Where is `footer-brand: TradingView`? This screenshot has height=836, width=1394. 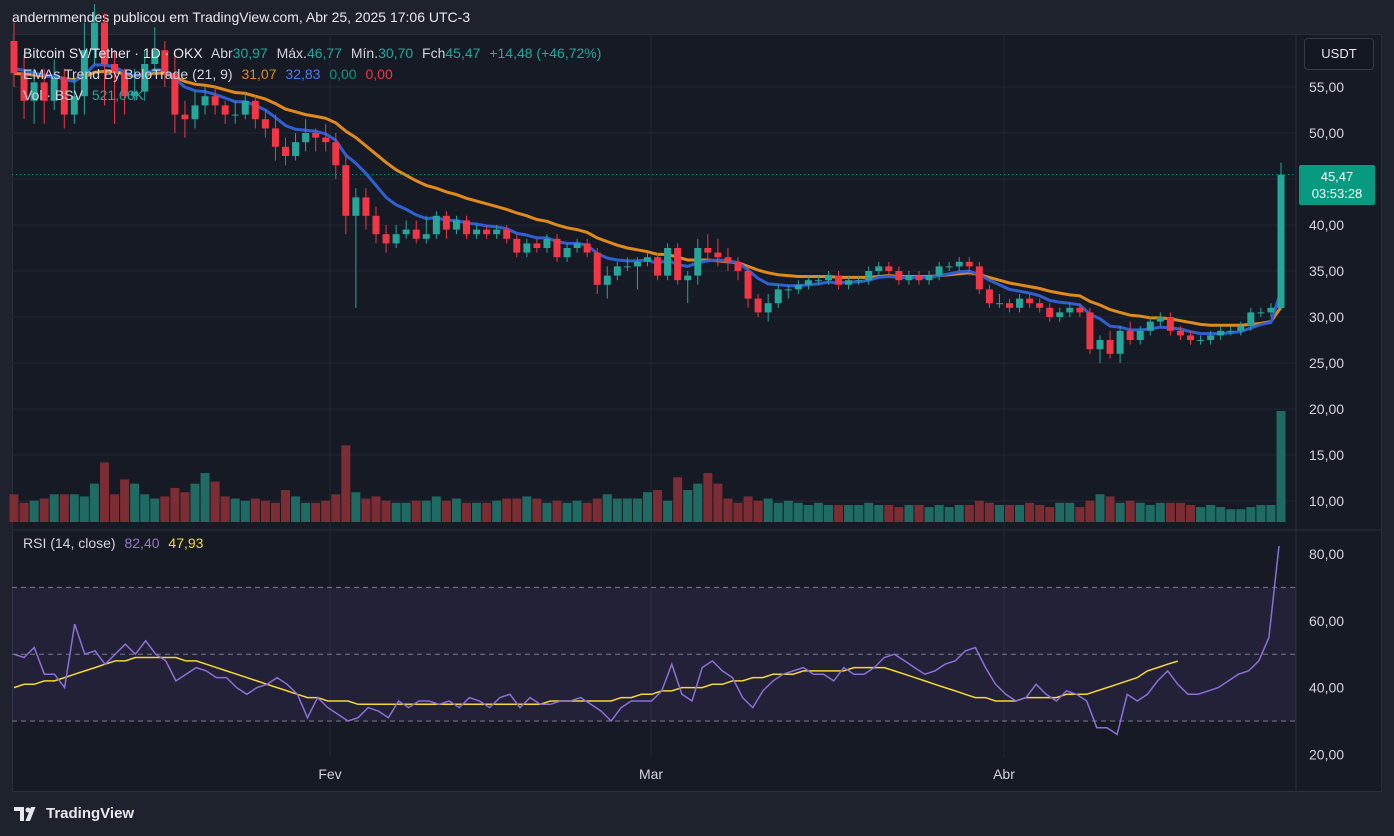
footer-brand: TradingView is located at coordinates (90, 813).